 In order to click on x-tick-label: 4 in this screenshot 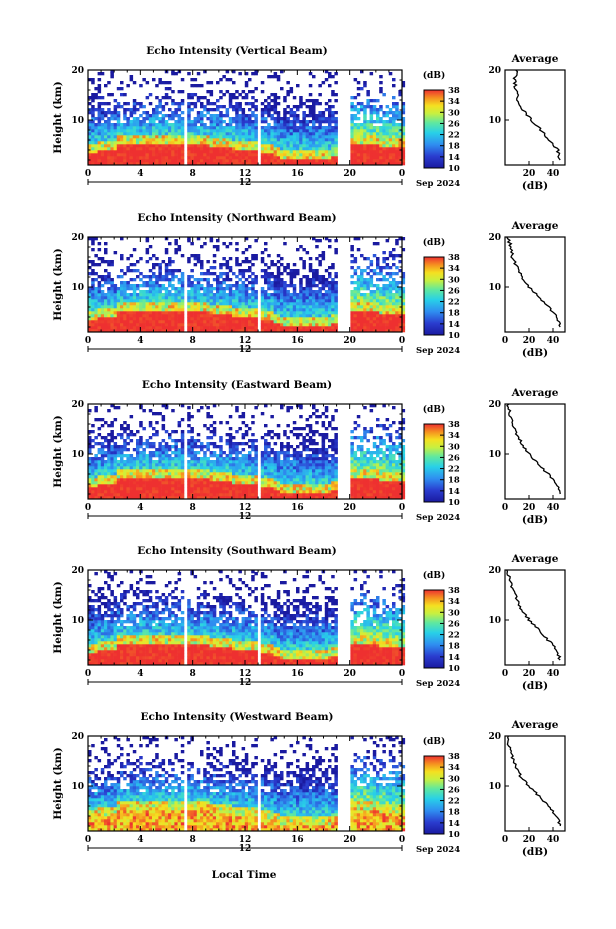, I will do `click(140, 174)`.